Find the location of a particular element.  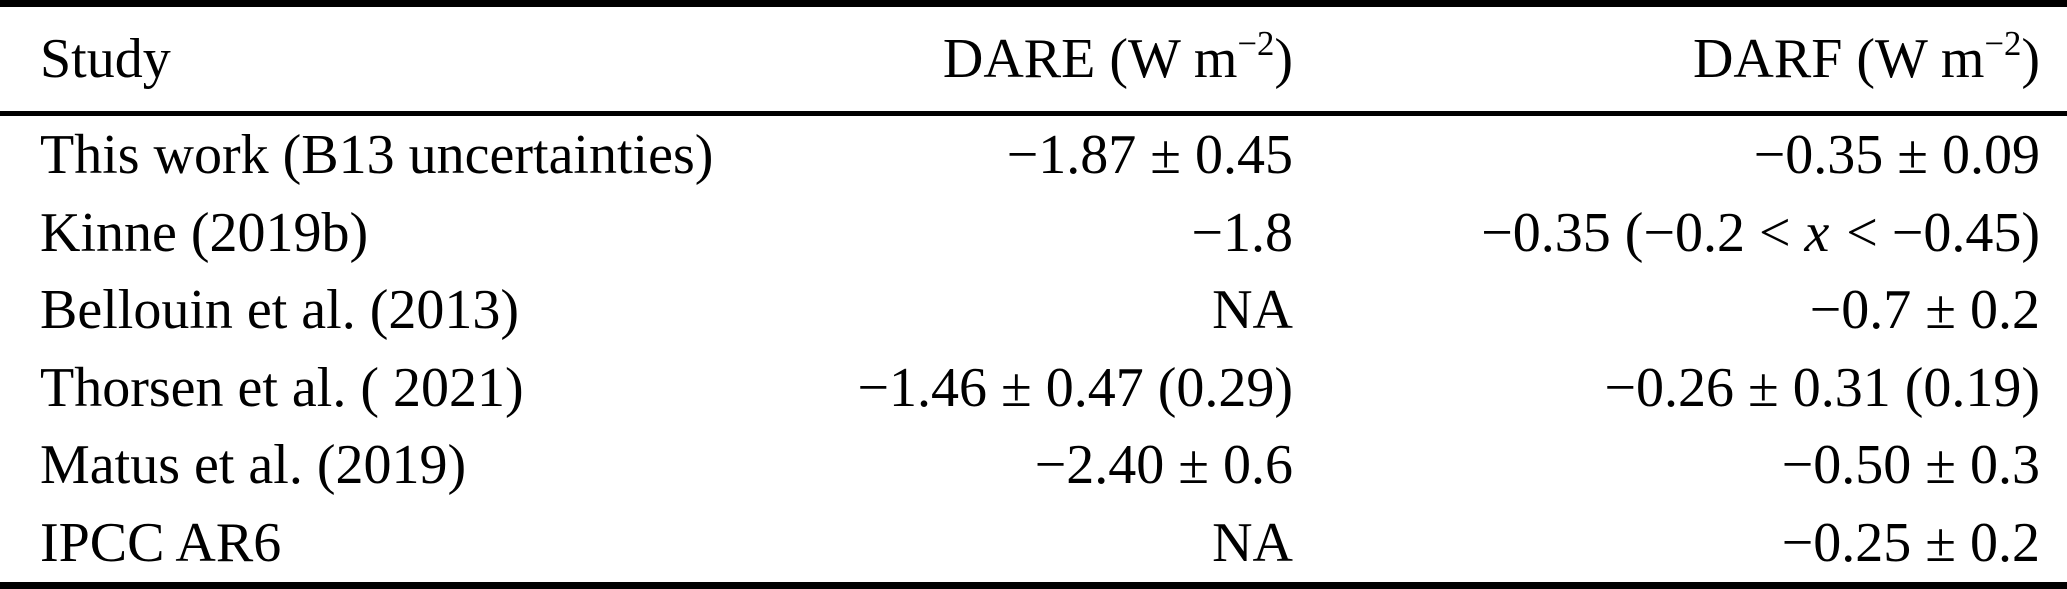

cell-darf: −0.7 ± 0.2 is located at coordinates (1924, 310).